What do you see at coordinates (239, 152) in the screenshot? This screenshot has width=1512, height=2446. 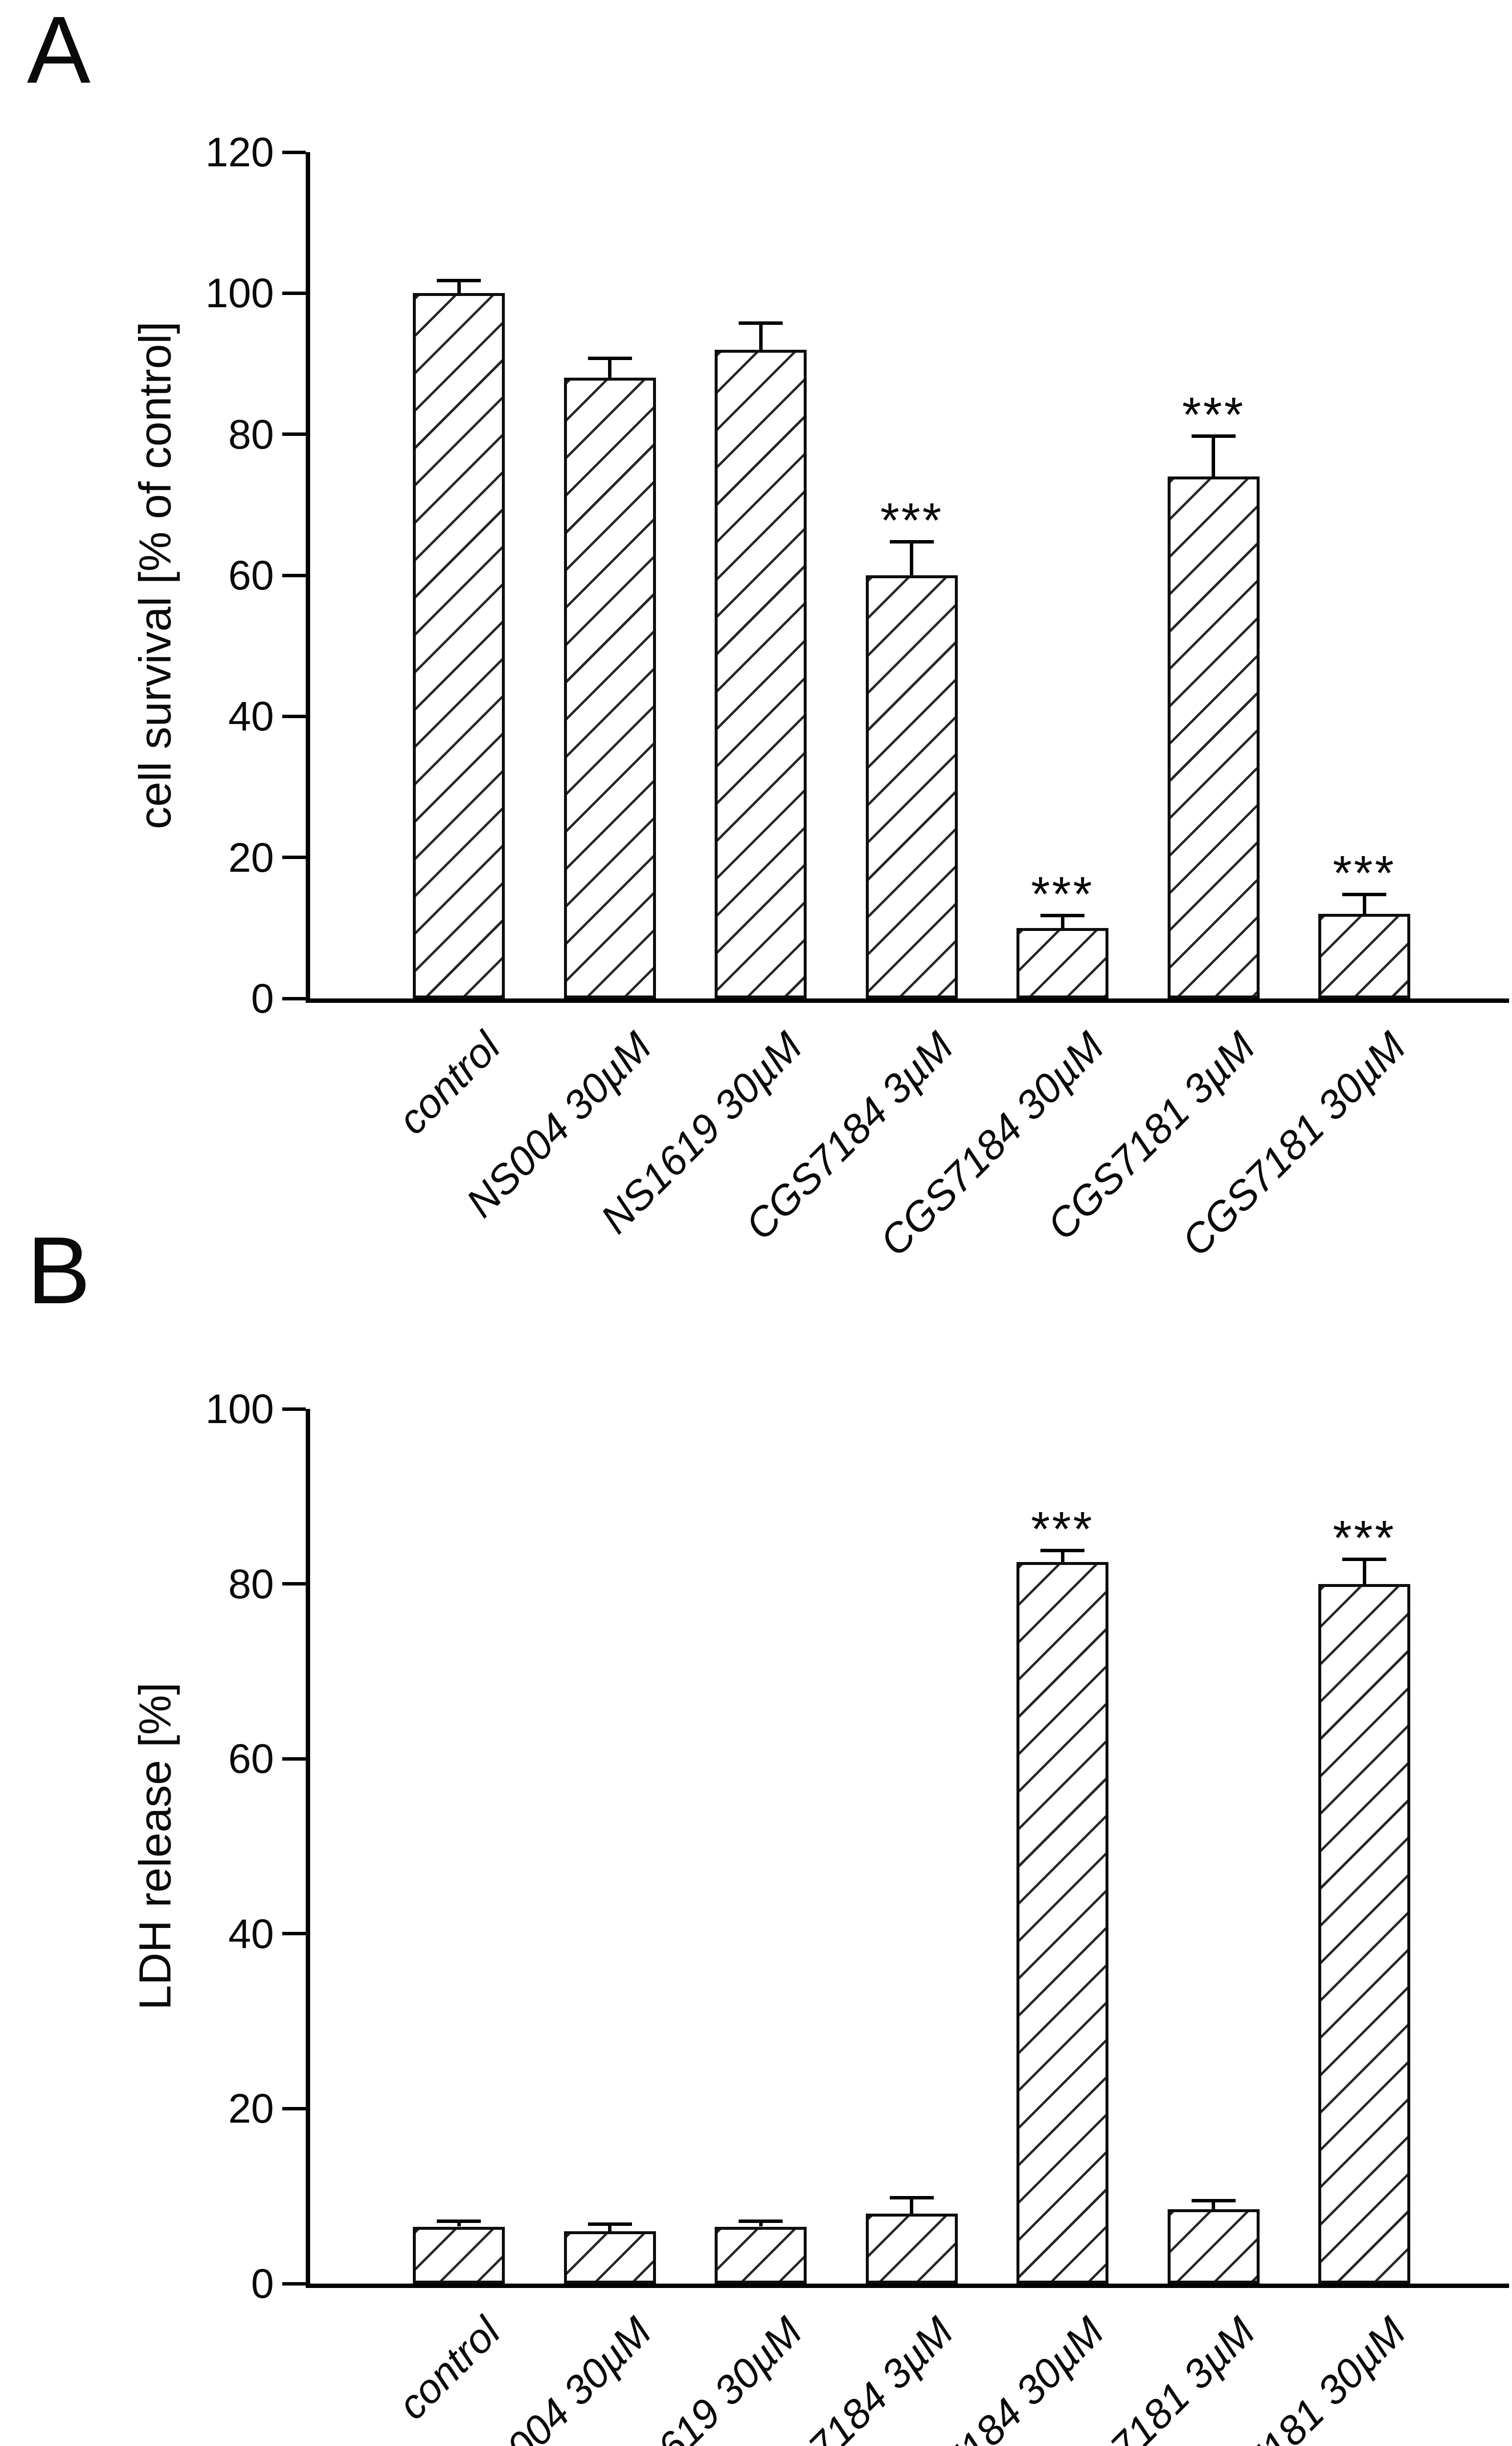 I see `y-axis-tick-label: 120` at bounding box center [239, 152].